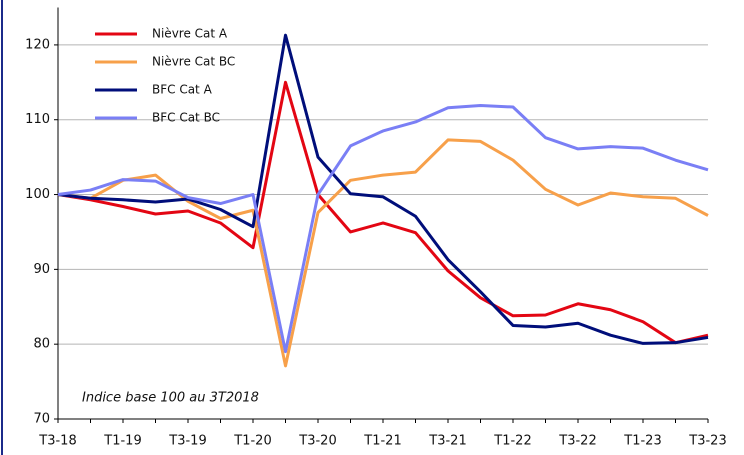 The height and width of the screenshot is (455, 744). Describe the element at coordinates (193, 62) in the screenshot. I see `legend-label: Nièvre Cat BC` at that location.